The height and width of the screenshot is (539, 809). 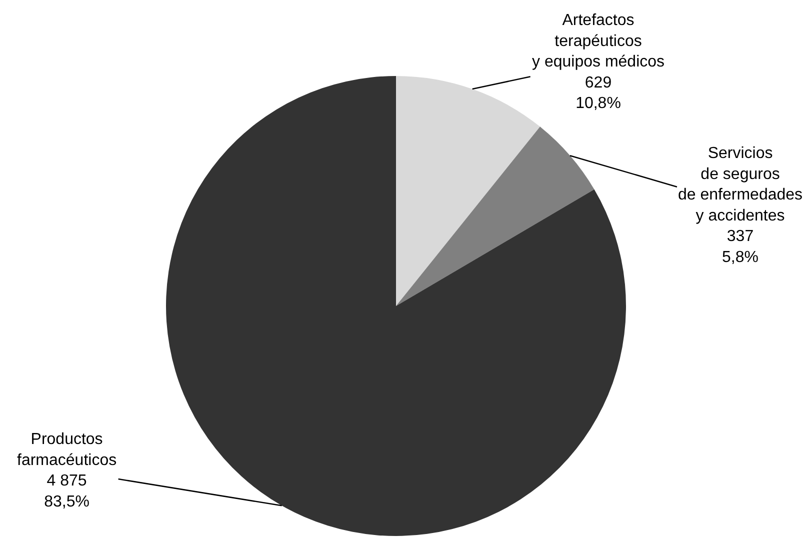 What do you see at coordinates (598, 93) in the screenshot?
I see `data-label: 629 10,8%` at bounding box center [598, 93].